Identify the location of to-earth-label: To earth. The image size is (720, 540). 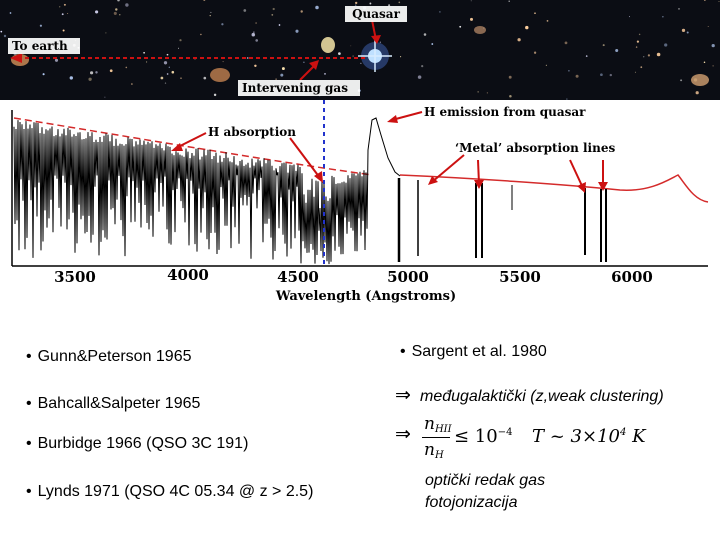
(40, 46).